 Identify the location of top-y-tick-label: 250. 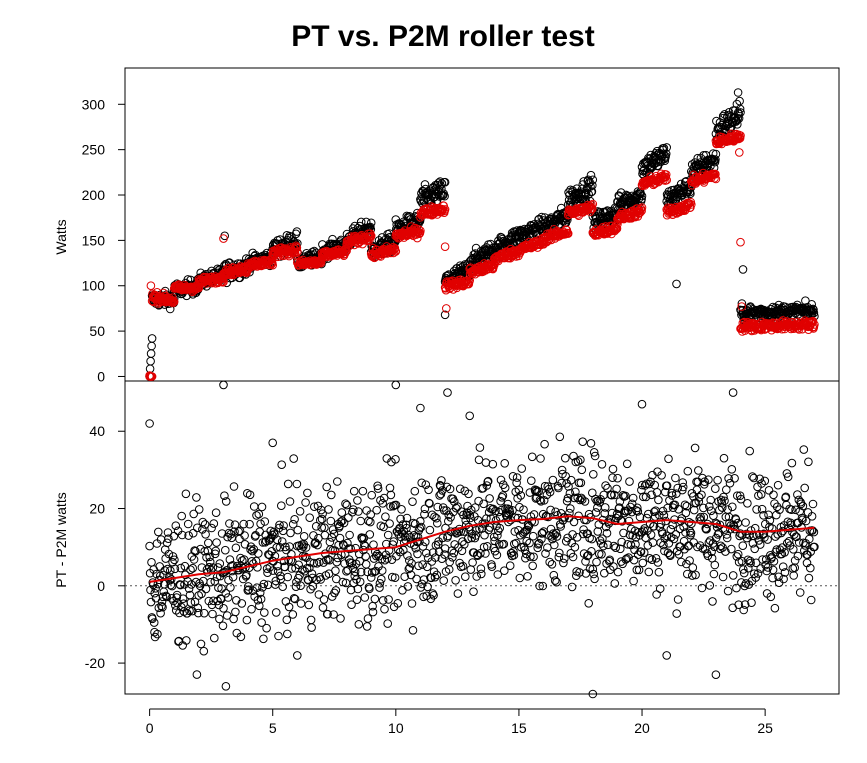
(94, 150).